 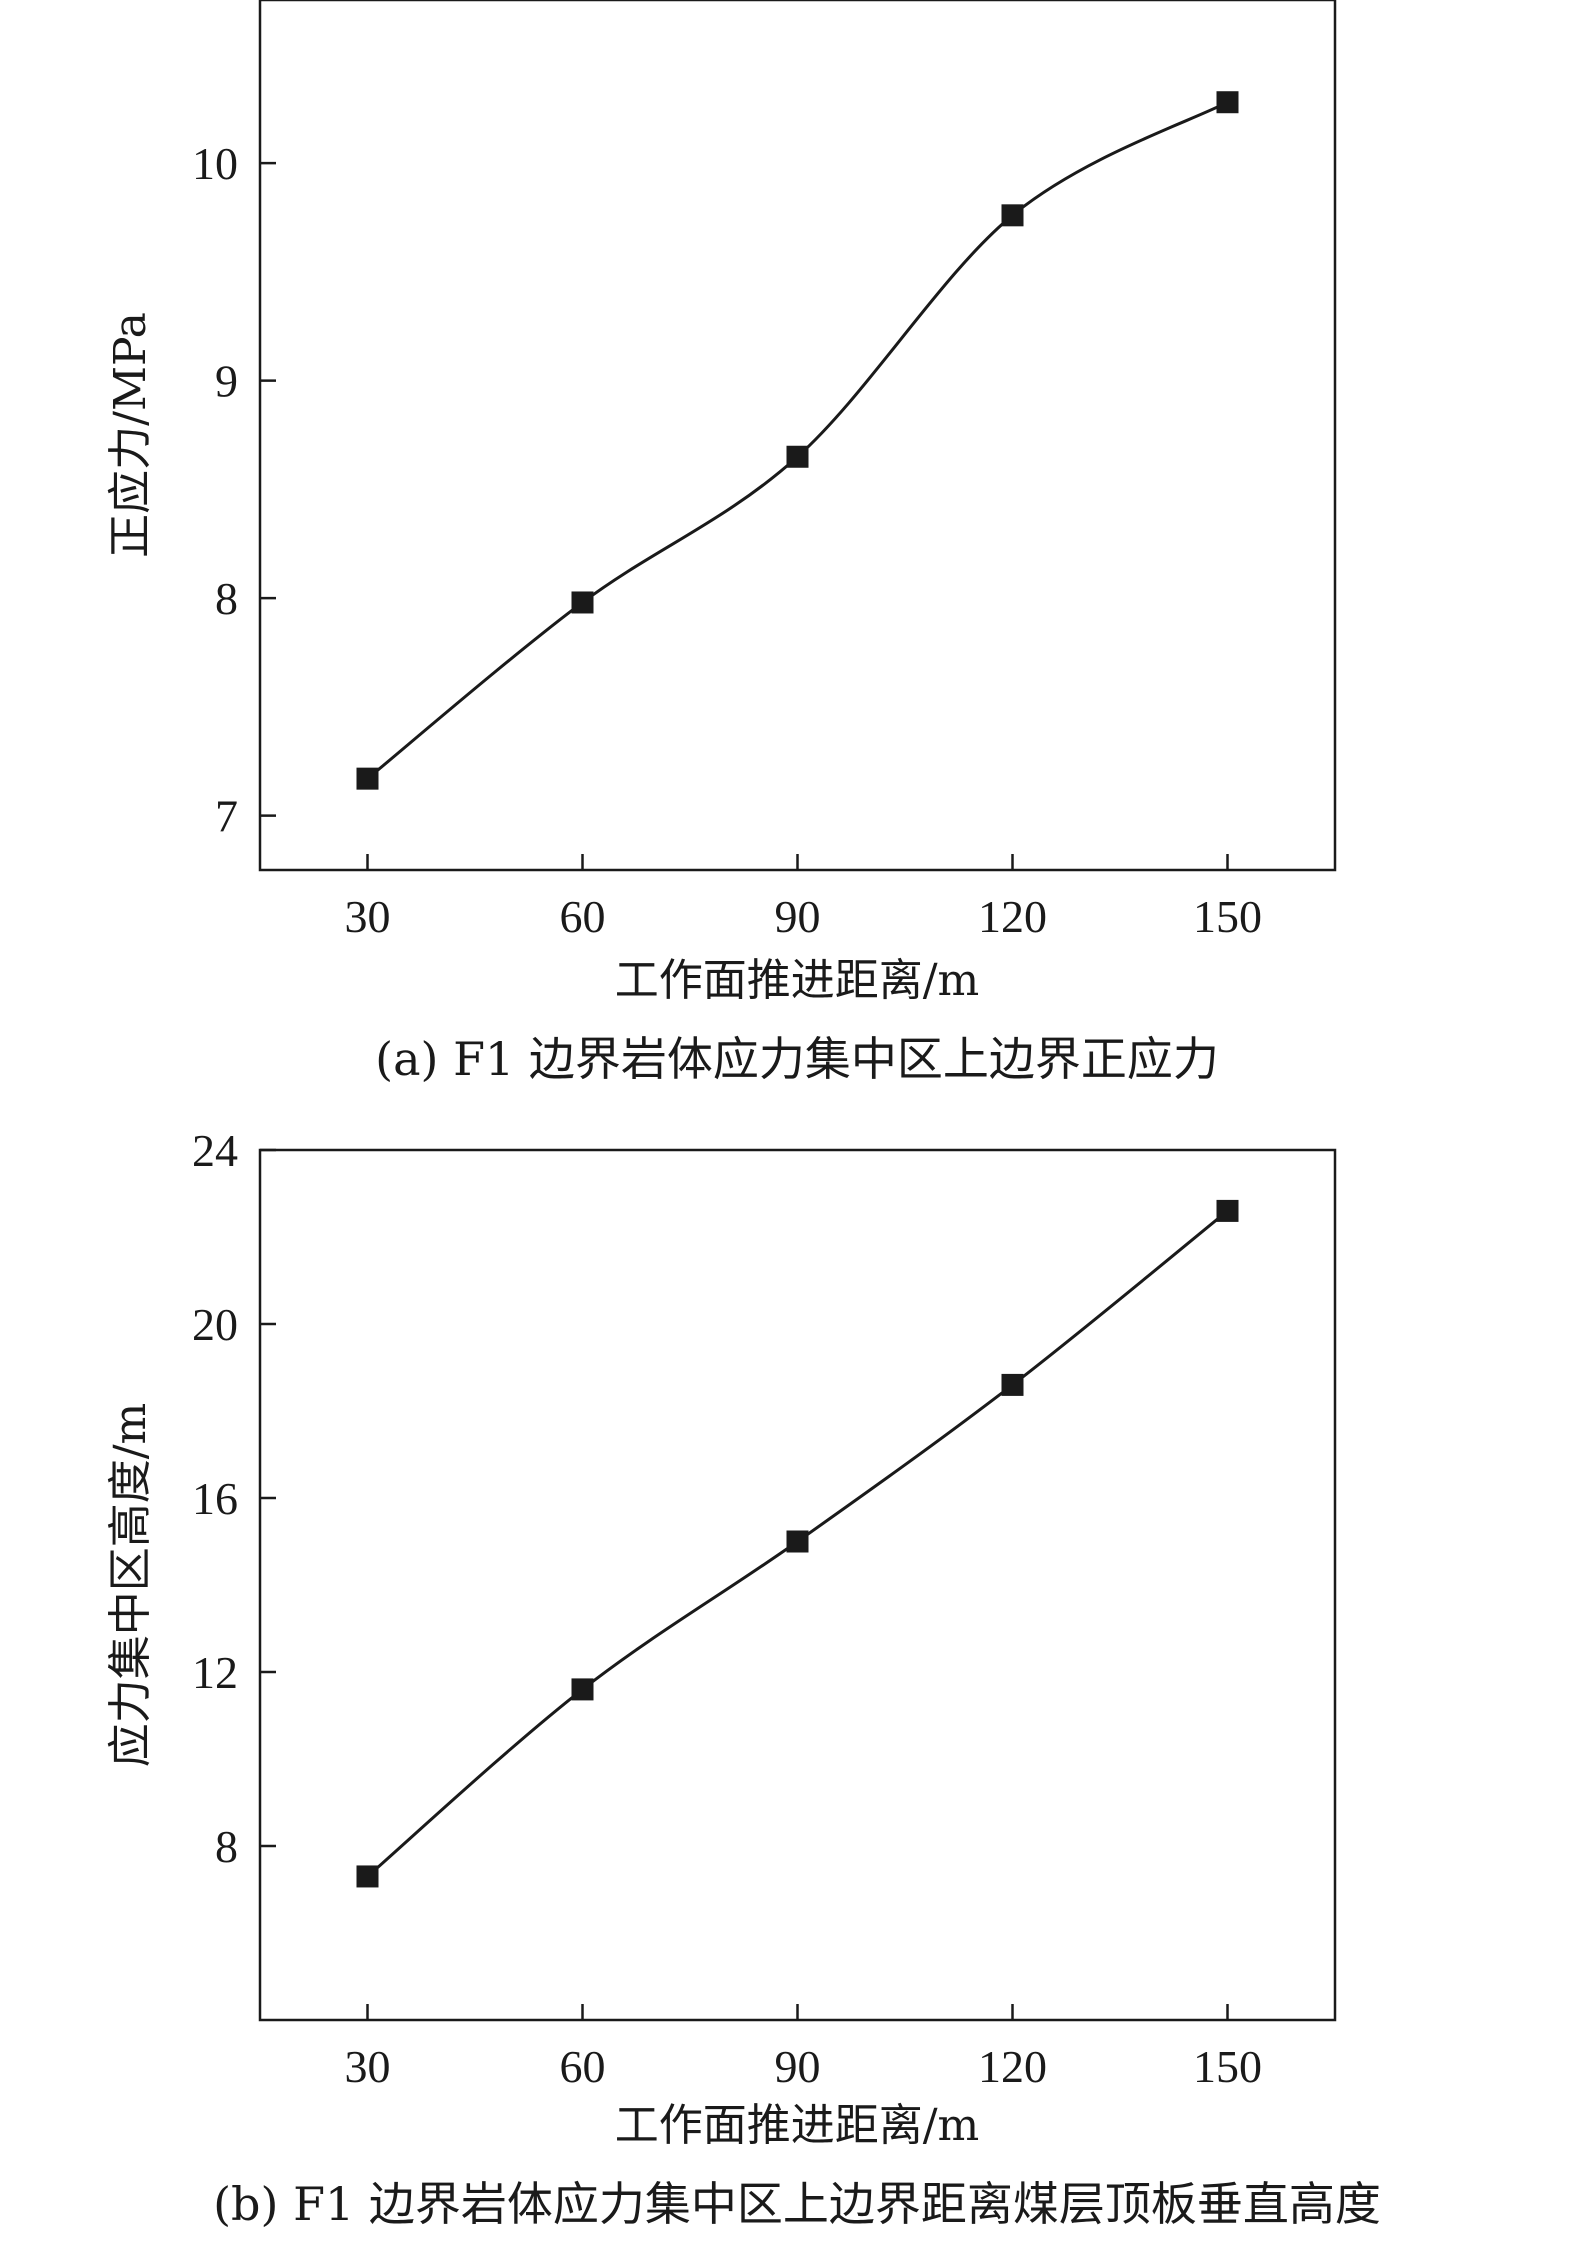 I want to click on x-ticks-b: 30 60 90 120 150, so click(x=803, y=2048).